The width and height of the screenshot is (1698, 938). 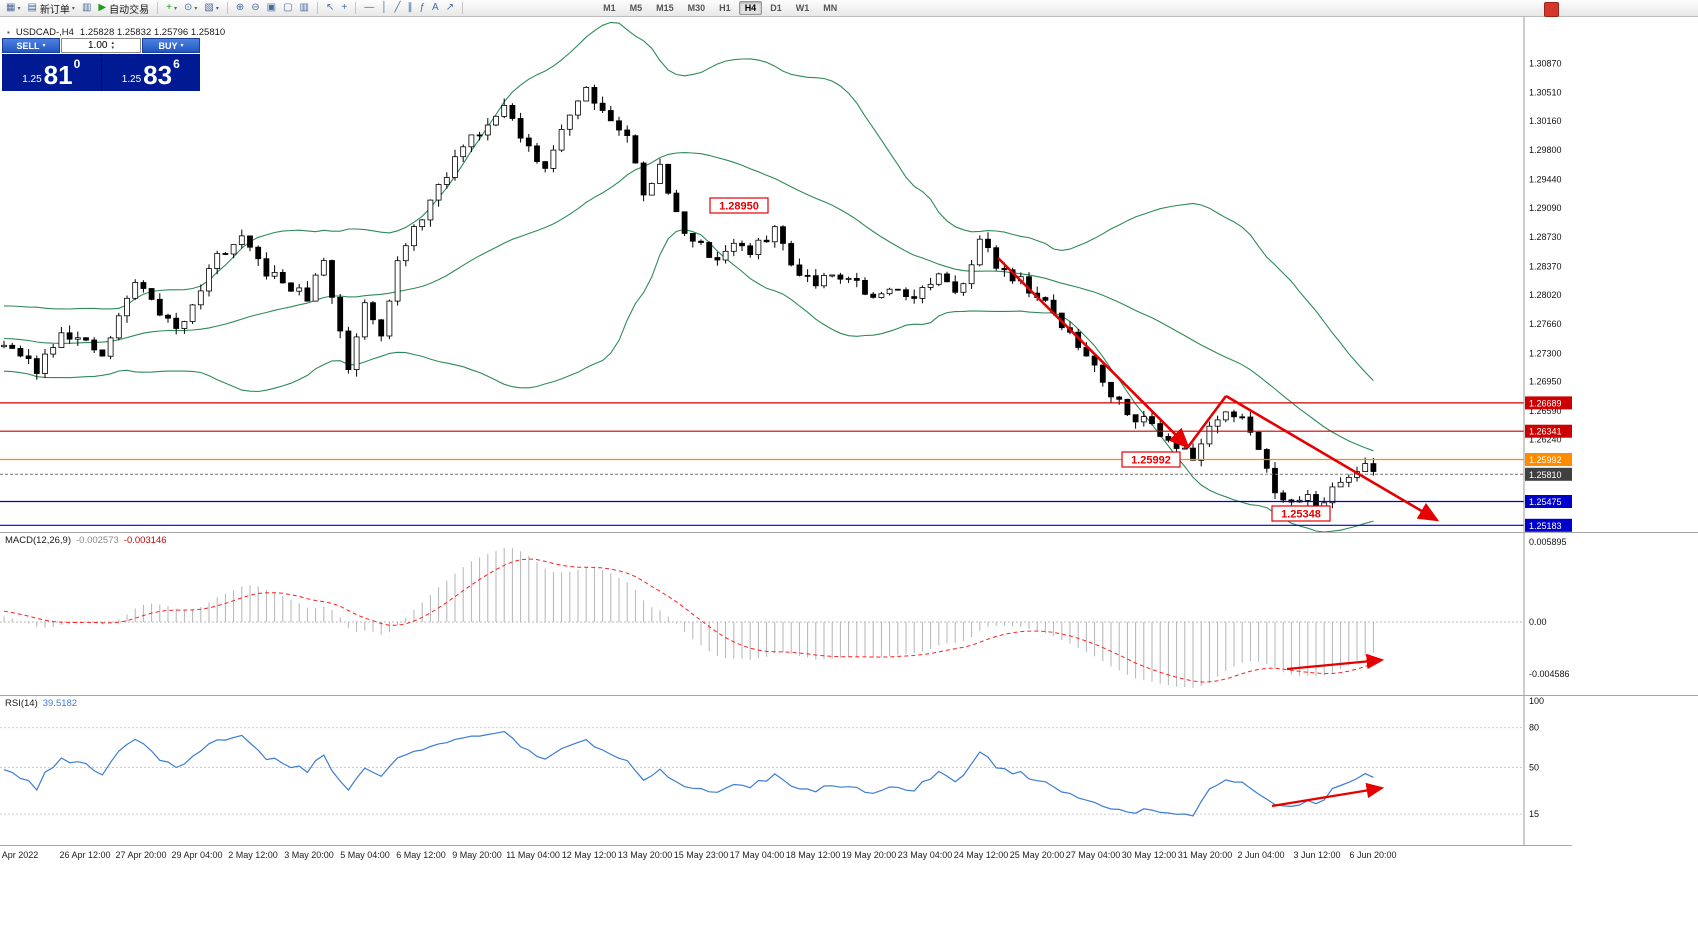 I want to click on svg-text: 1.30160, so click(x=1545, y=121).